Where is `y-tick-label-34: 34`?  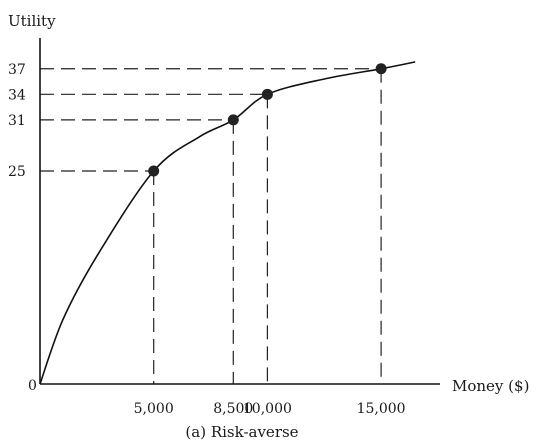 y-tick-label-34: 34 is located at coordinates (17, 95).